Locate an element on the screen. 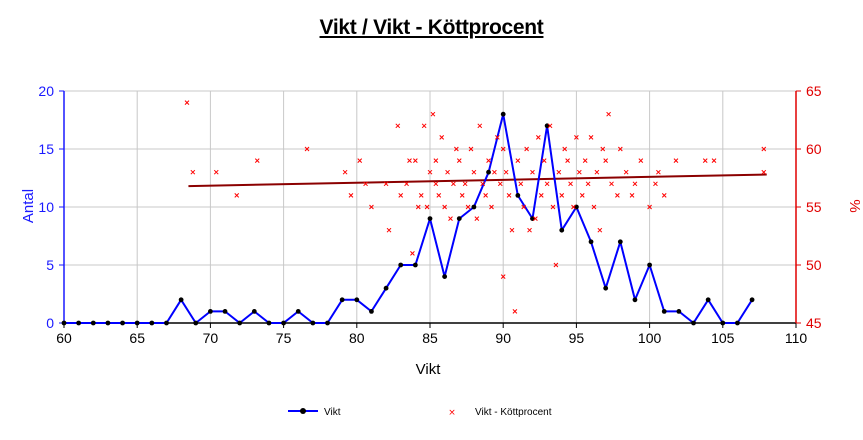 The height and width of the screenshot is (440, 863). chart-title: Vikt / Vikt - Köttprocent is located at coordinates (431, 27).